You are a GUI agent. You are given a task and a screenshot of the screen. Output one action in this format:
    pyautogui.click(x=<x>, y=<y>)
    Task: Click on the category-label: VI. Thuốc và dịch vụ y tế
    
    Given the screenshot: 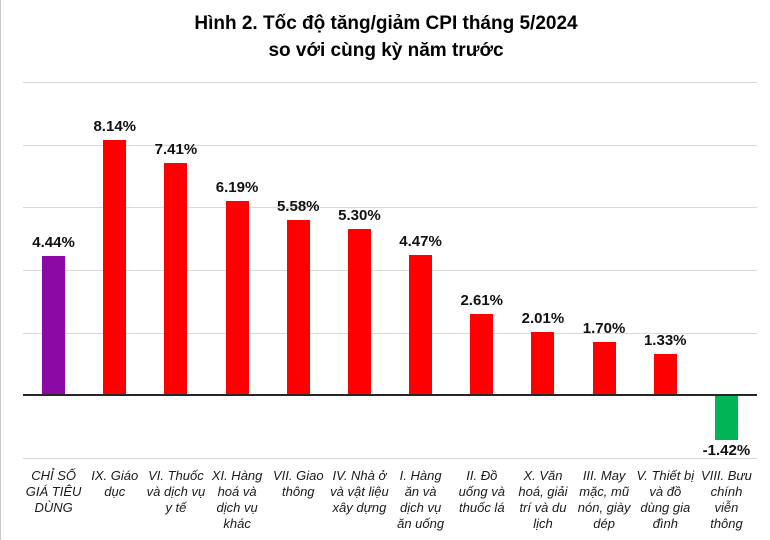 What is the action you would take?
    pyautogui.click(x=176, y=491)
    